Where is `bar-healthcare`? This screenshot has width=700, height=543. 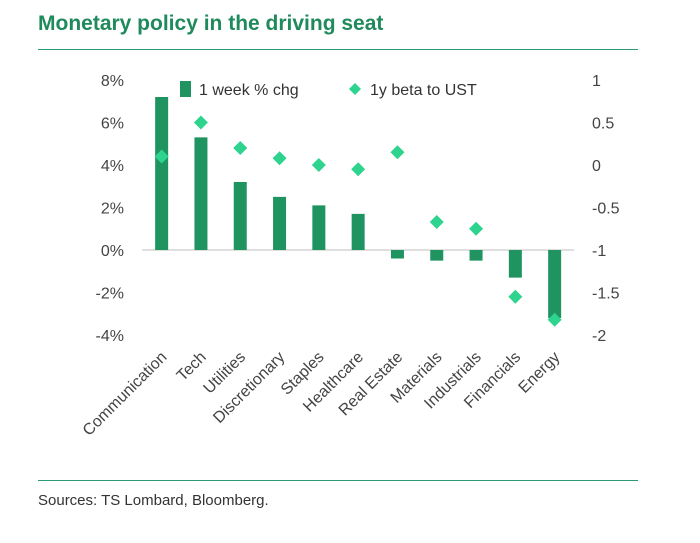
bar-healthcare is located at coordinates (358, 231).